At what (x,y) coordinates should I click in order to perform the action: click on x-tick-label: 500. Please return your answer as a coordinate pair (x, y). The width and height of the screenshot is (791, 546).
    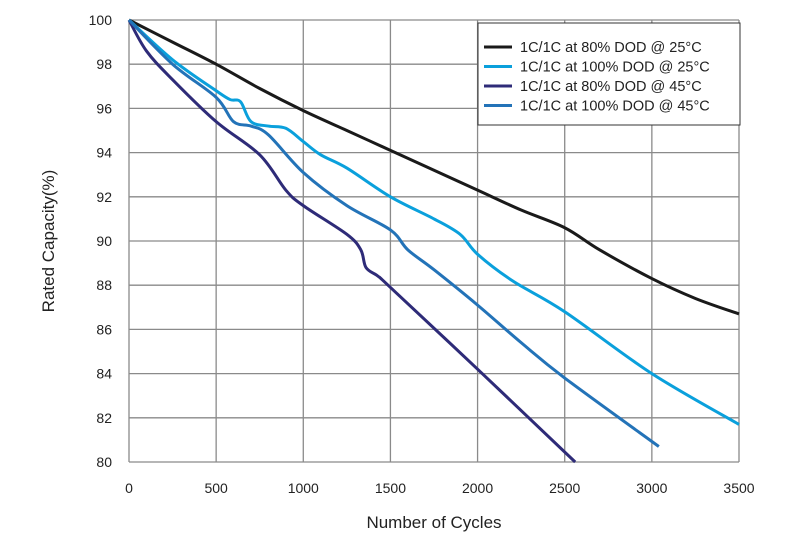
    Looking at the image, I should click on (216, 488).